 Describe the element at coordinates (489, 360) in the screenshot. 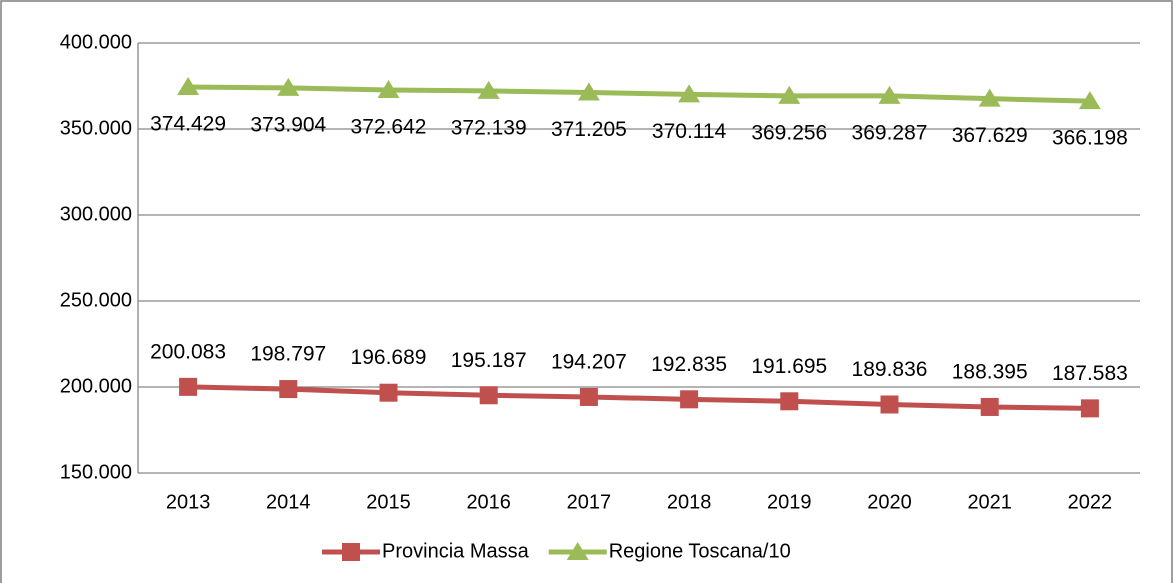

I see `data-label: 195.187` at that location.